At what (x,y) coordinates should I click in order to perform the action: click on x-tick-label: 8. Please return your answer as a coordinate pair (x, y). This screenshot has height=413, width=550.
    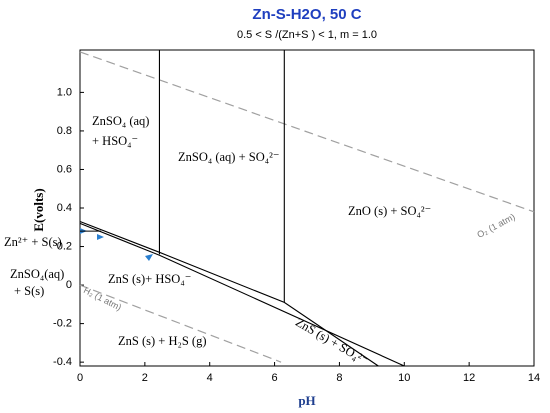
    Looking at the image, I should click on (339, 378).